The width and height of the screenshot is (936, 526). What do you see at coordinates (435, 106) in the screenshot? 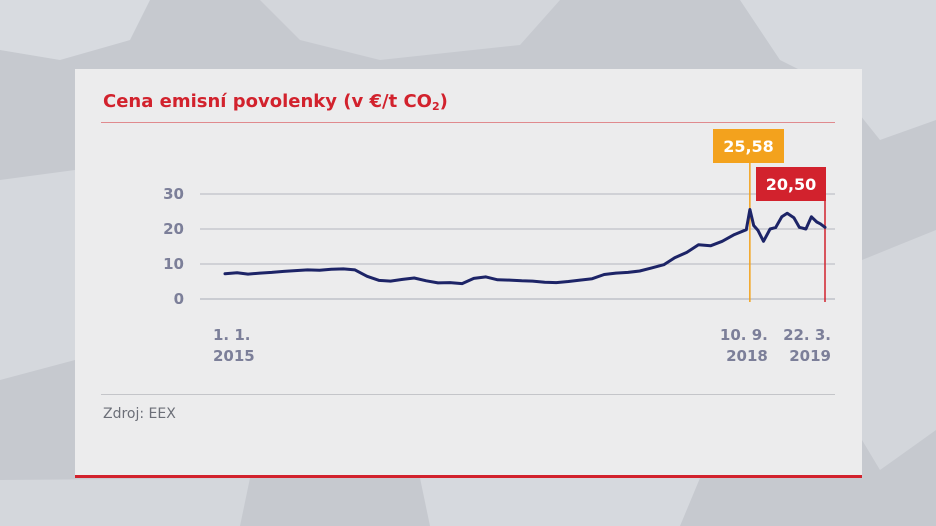
I see `title-subscript: 2` at bounding box center [435, 106].